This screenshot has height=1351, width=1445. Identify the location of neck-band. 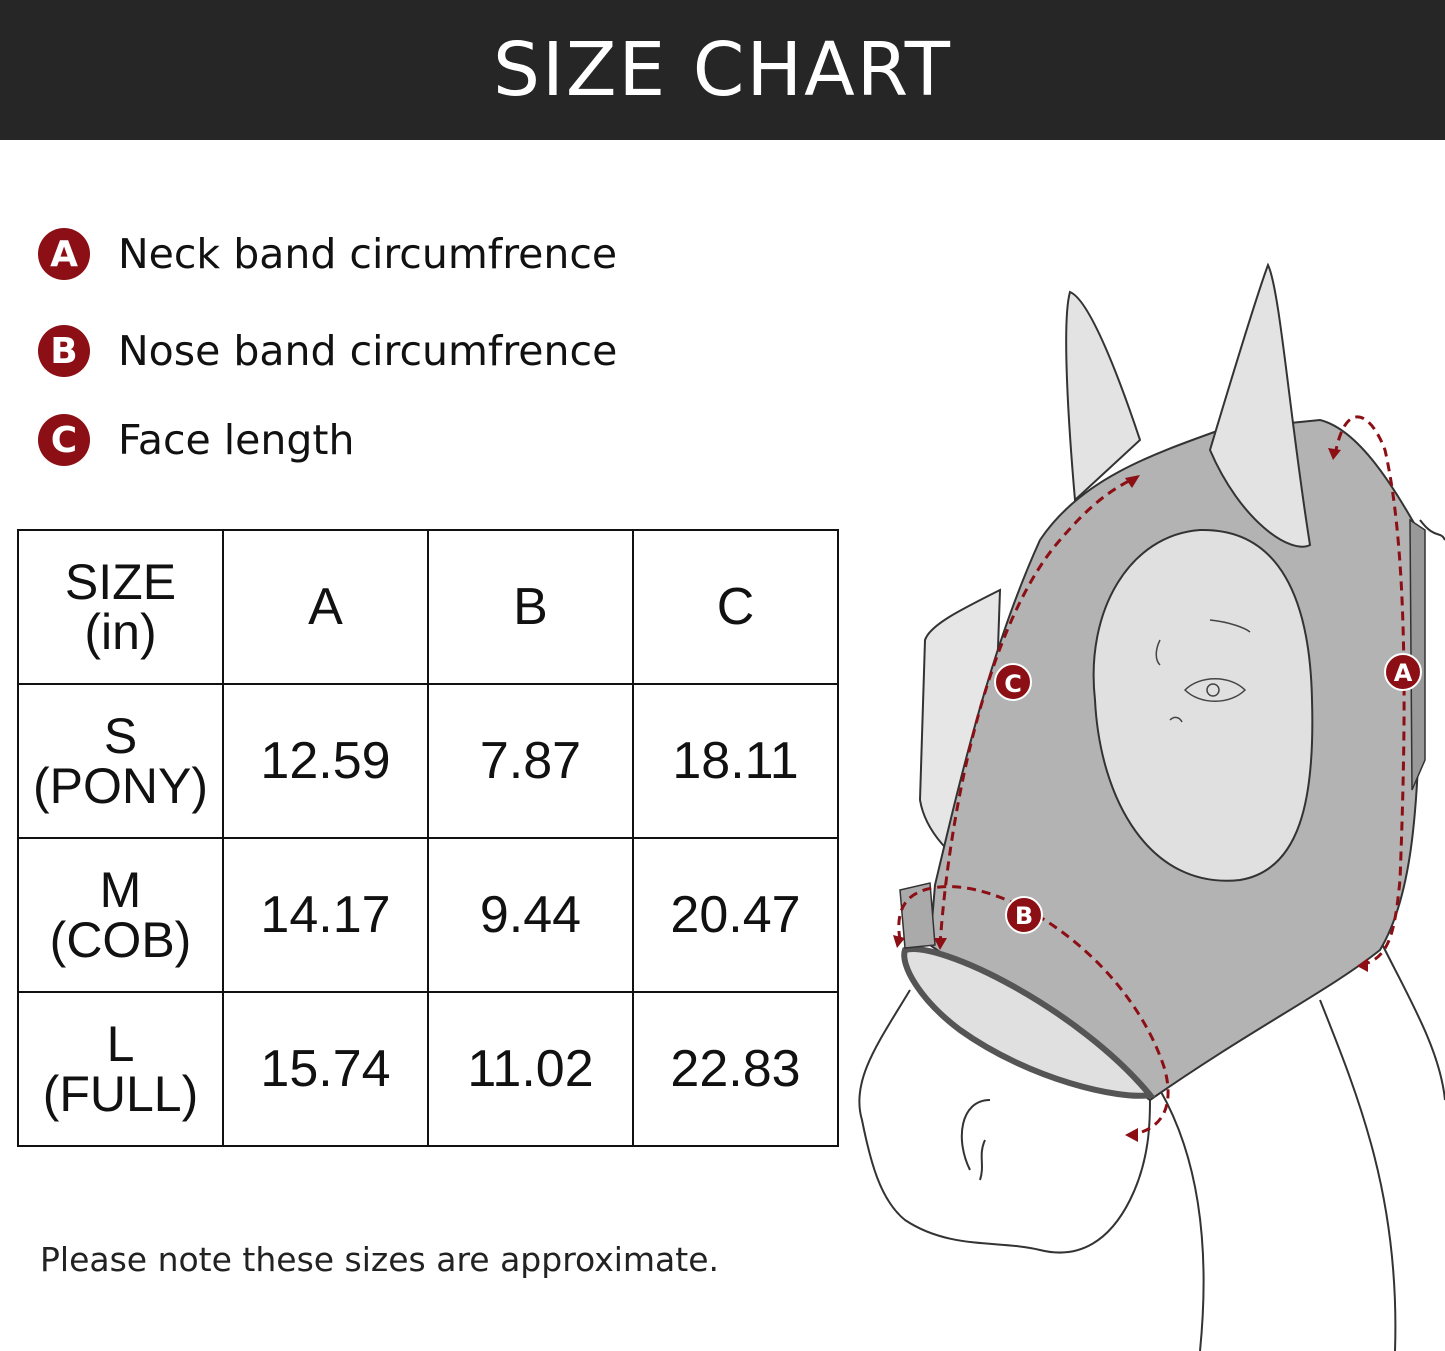
(1417, 654).